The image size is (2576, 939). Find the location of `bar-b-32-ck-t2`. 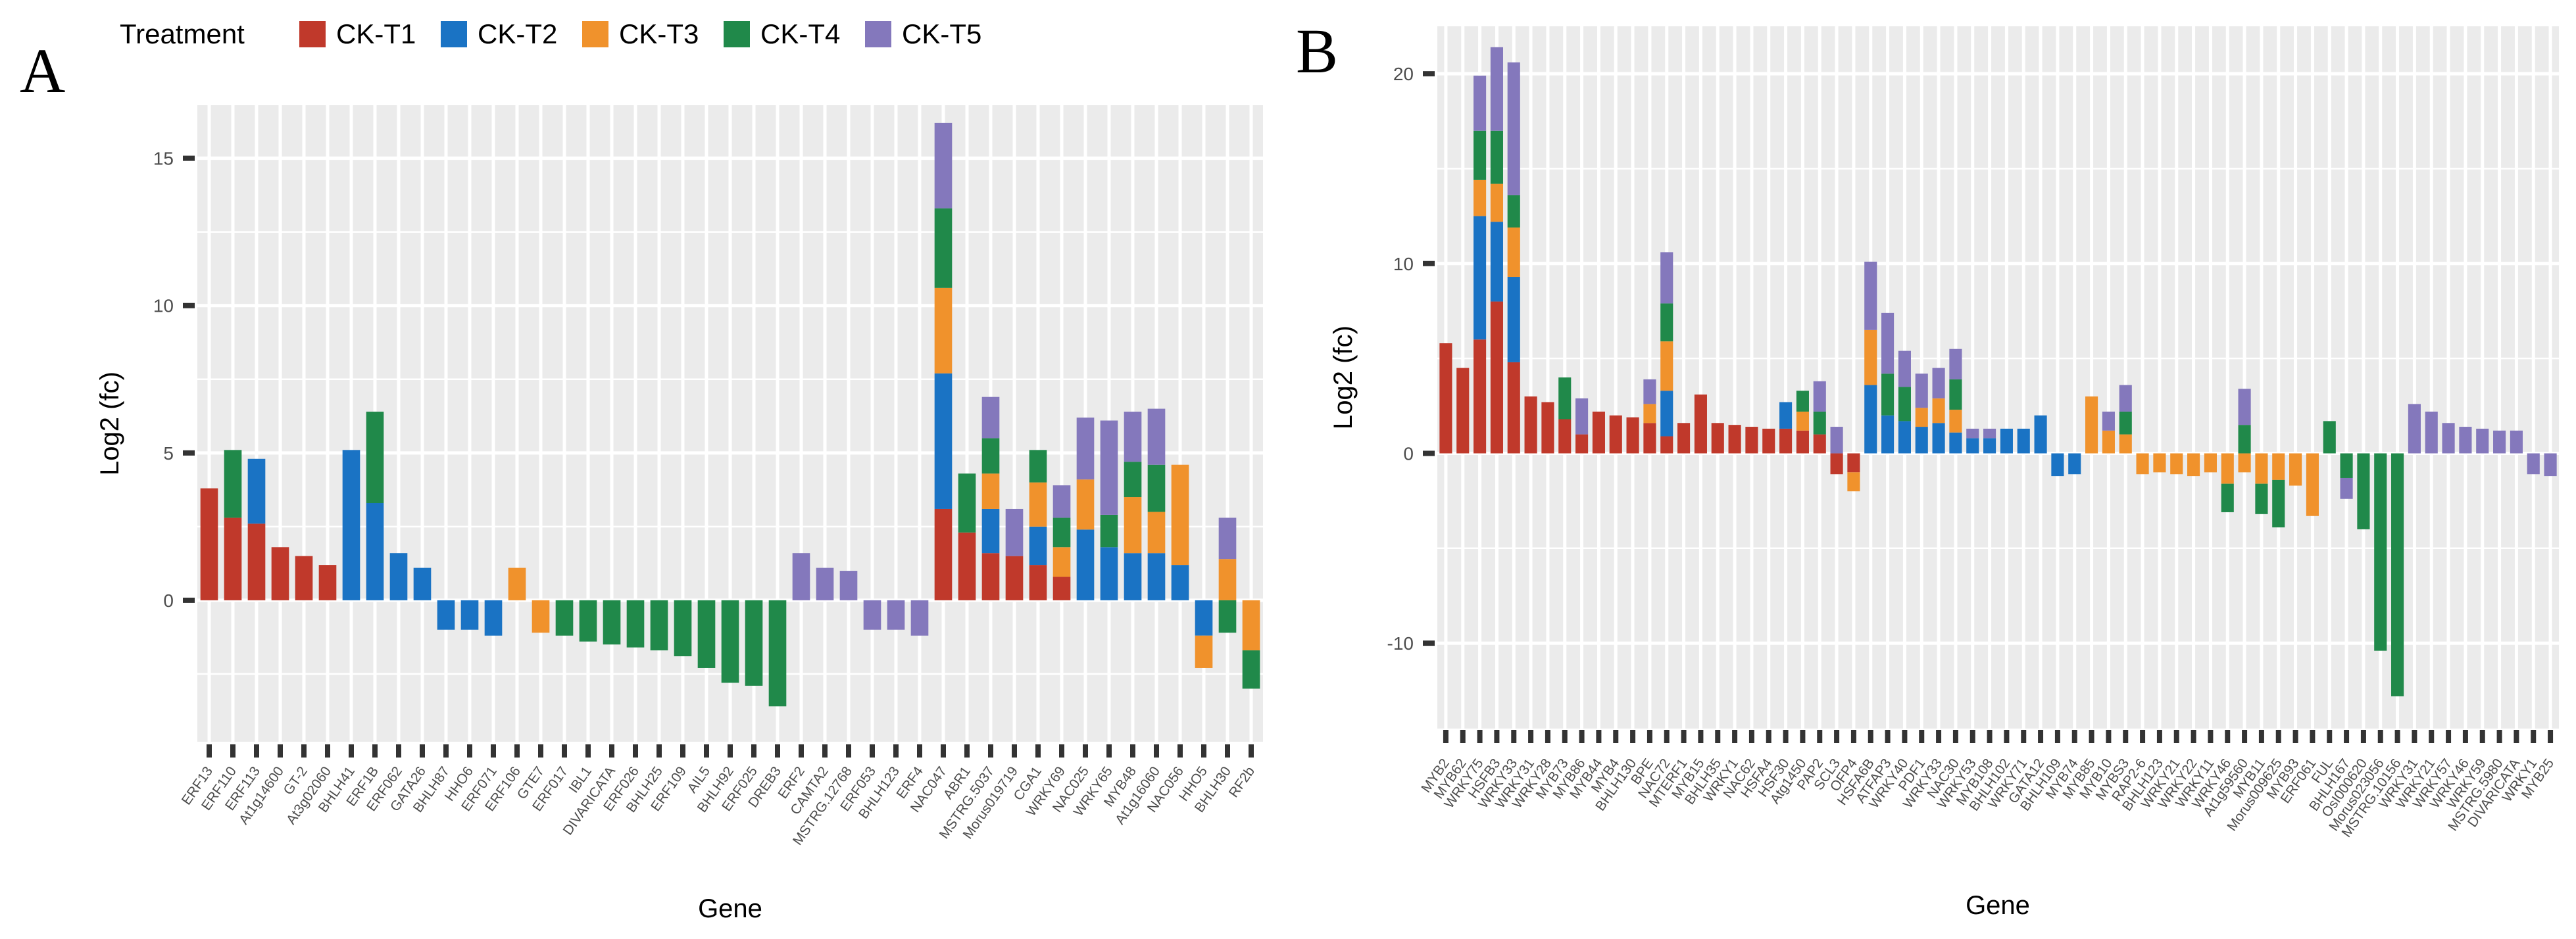

bar-b-32-ck-t2 is located at coordinates (1989, 446).